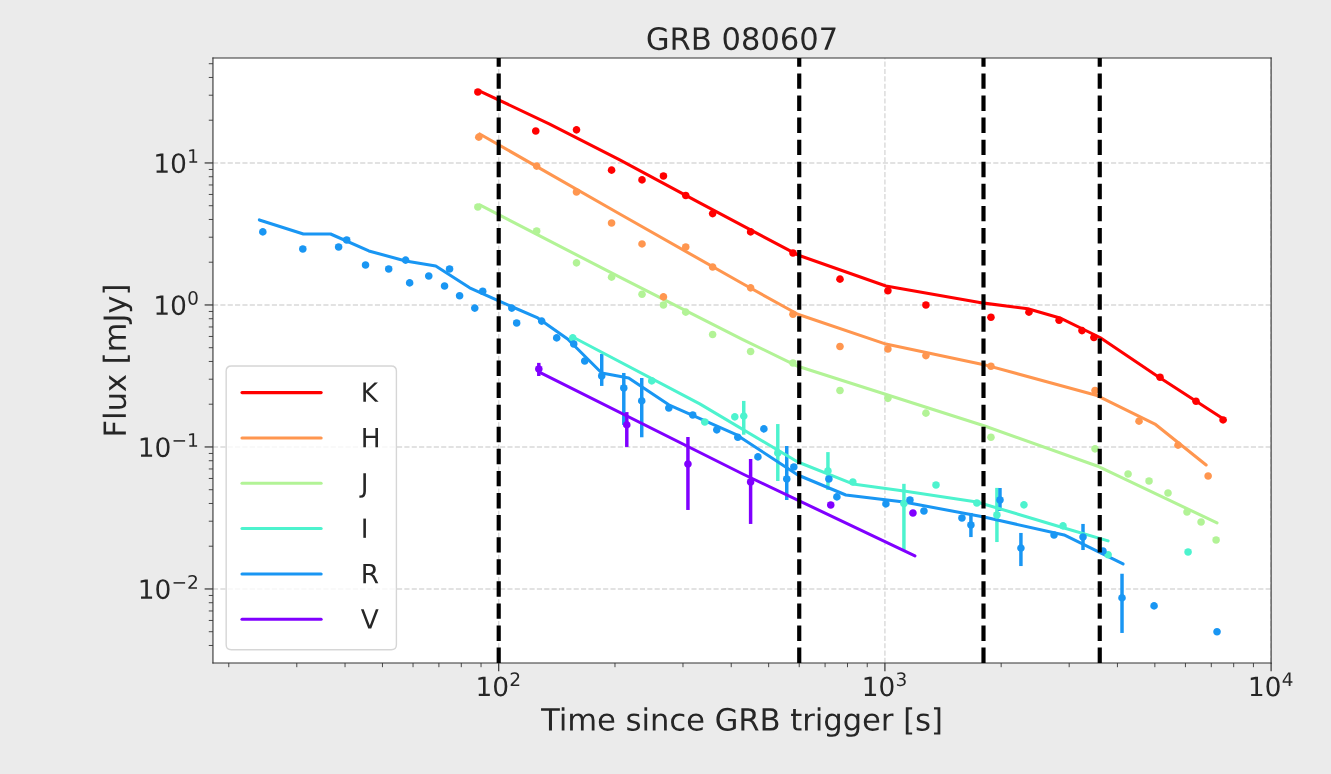 Image resolution: width=1331 pixels, height=774 pixels. Describe the element at coordinates (169, 445) in the screenshot. I see `y-tick-label: 10$^{−1}$` at that location.